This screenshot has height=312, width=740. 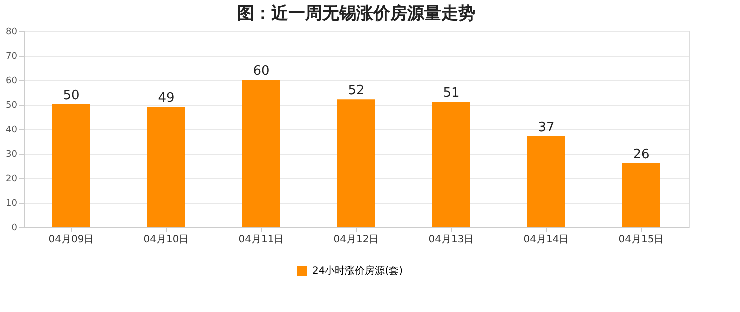 I want to click on chart-title: 图：近一周无锡涨价房源量走势, so click(x=357, y=14).